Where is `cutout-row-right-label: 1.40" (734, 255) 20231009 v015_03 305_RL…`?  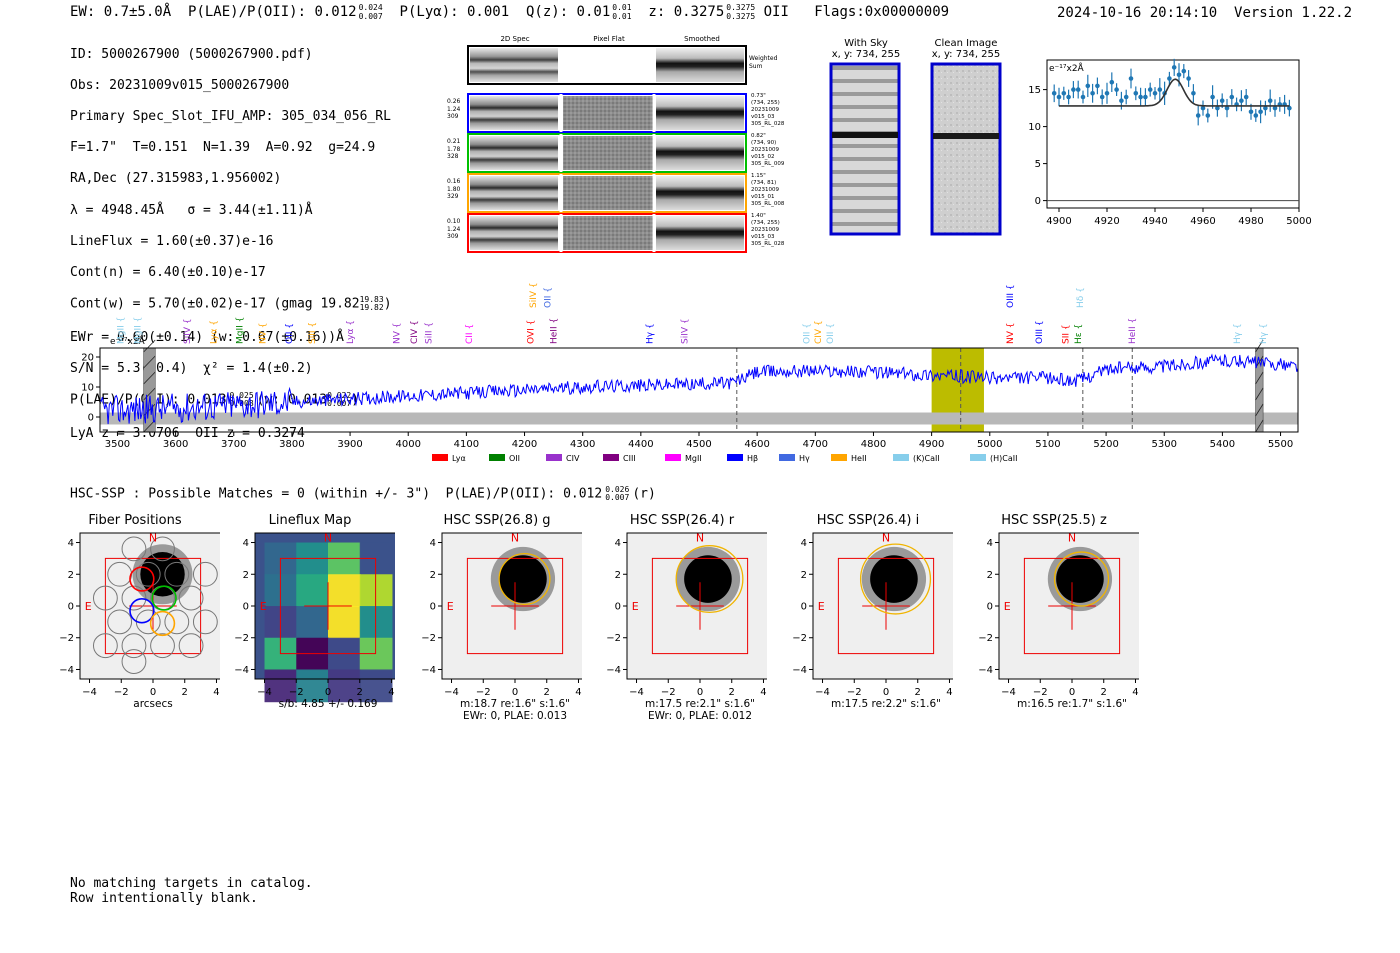 cutout-row-right-label: 1.40" (734, 255) 20231009 v015_03 305_RL… is located at coordinates (768, 230).